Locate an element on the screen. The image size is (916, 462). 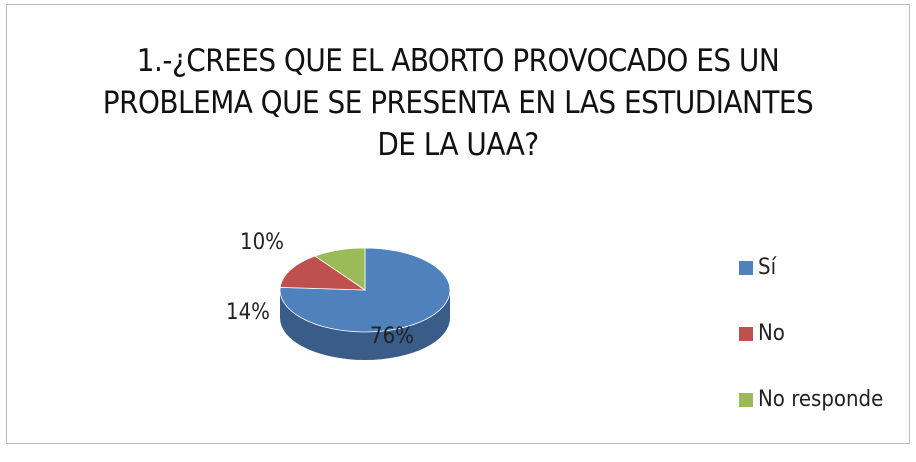
pie-side is located at coordinates (365, 325).